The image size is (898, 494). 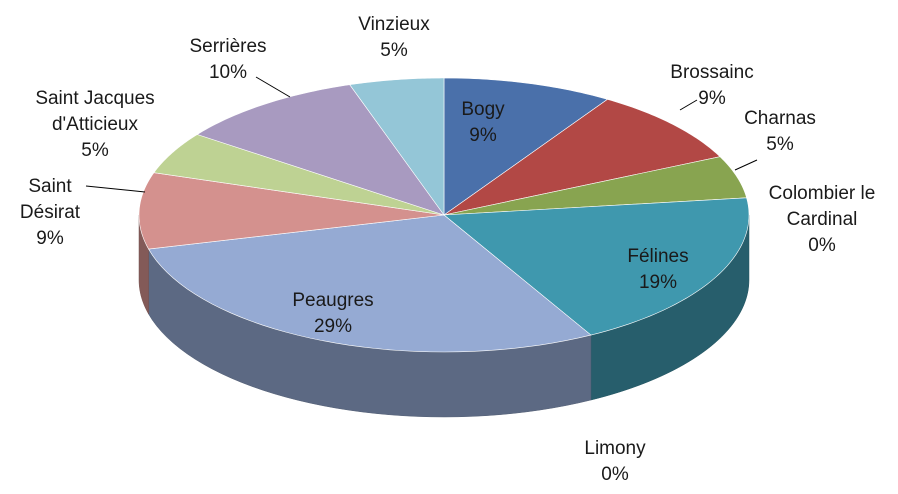 What do you see at coordinates (614, 462) in the screenshot?
I see `data-label: Limony 0%` at bounding box center [614, 462].